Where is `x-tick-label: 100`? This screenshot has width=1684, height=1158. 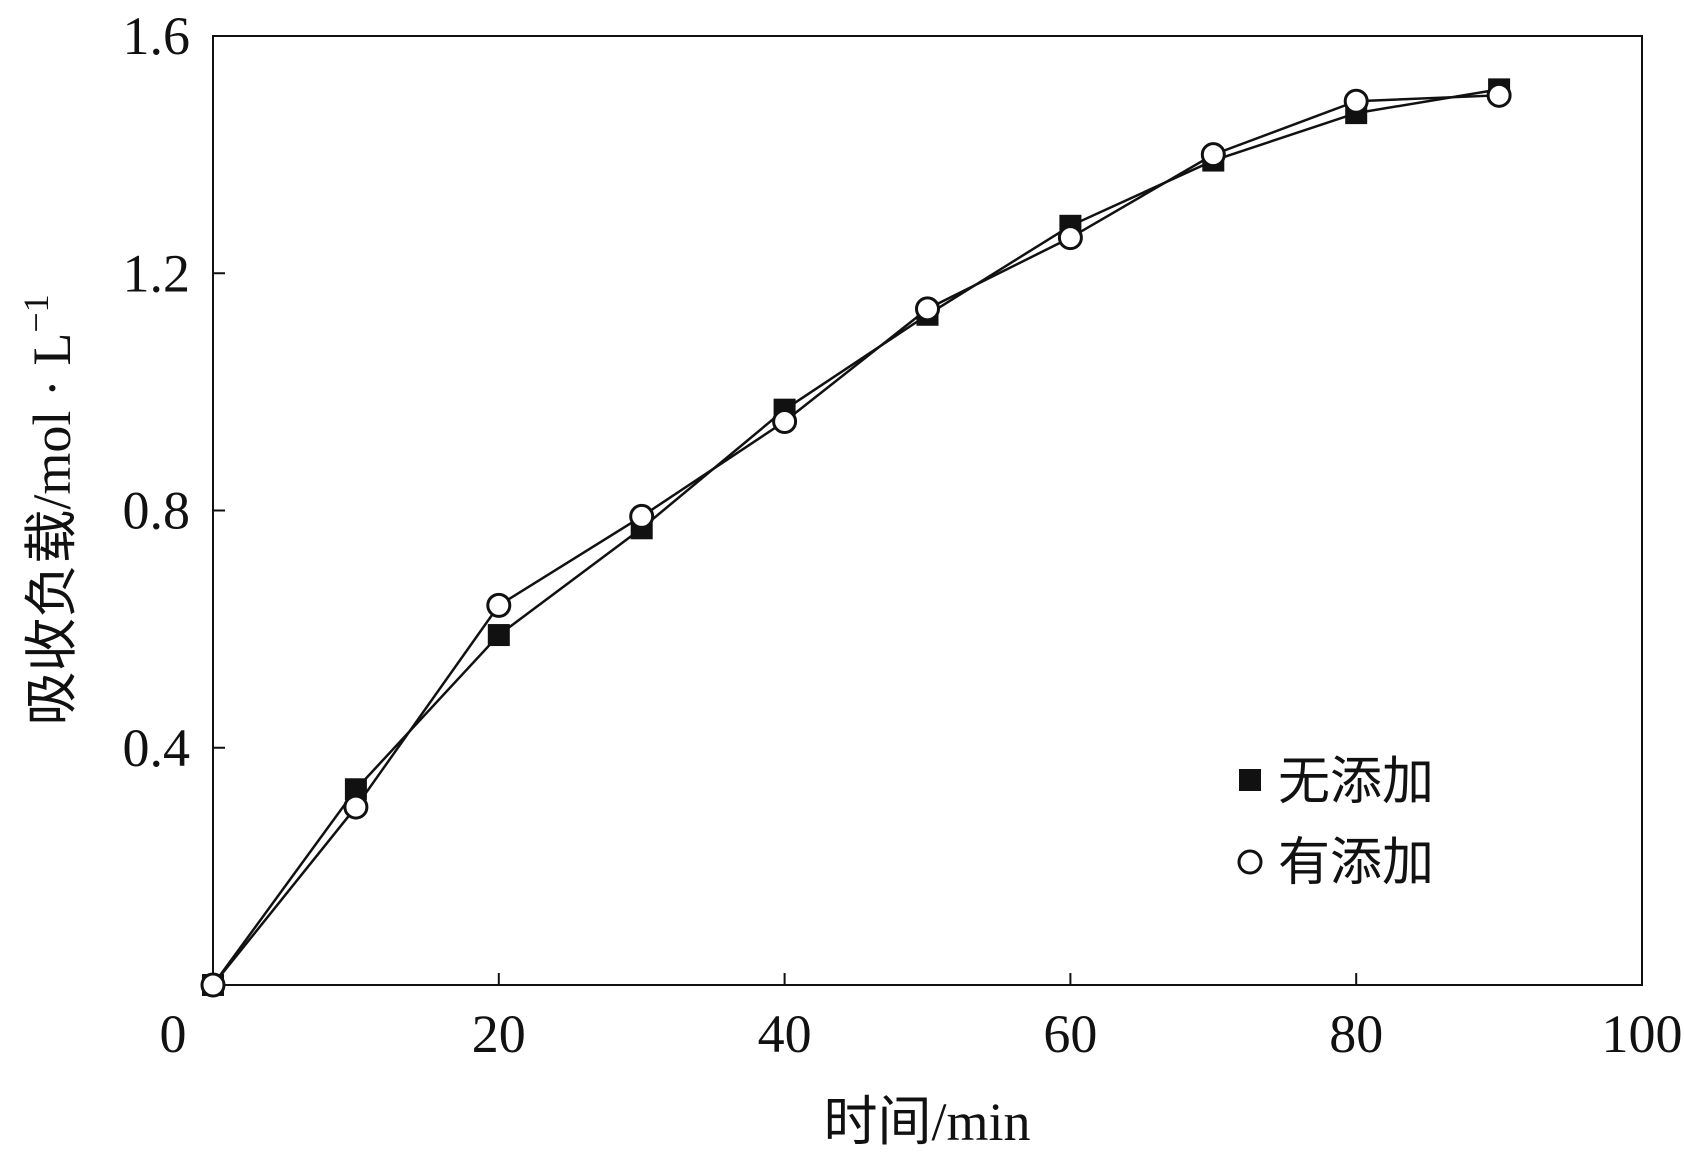 x-tick-label: 100 is located at coordinates (1642, 1034).